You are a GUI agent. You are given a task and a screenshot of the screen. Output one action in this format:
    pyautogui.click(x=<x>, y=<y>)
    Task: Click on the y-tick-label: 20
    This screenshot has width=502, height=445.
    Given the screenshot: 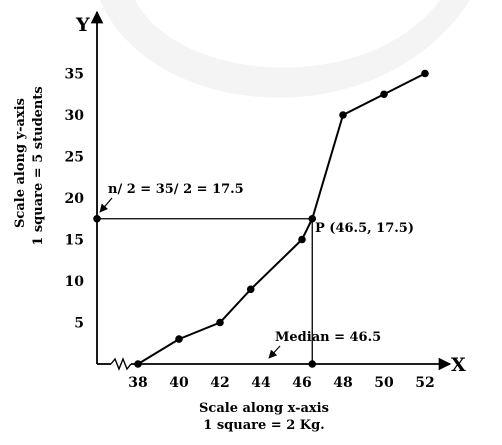 What is the action you would take?
    pyautogui.click(x=75, y=199)
    